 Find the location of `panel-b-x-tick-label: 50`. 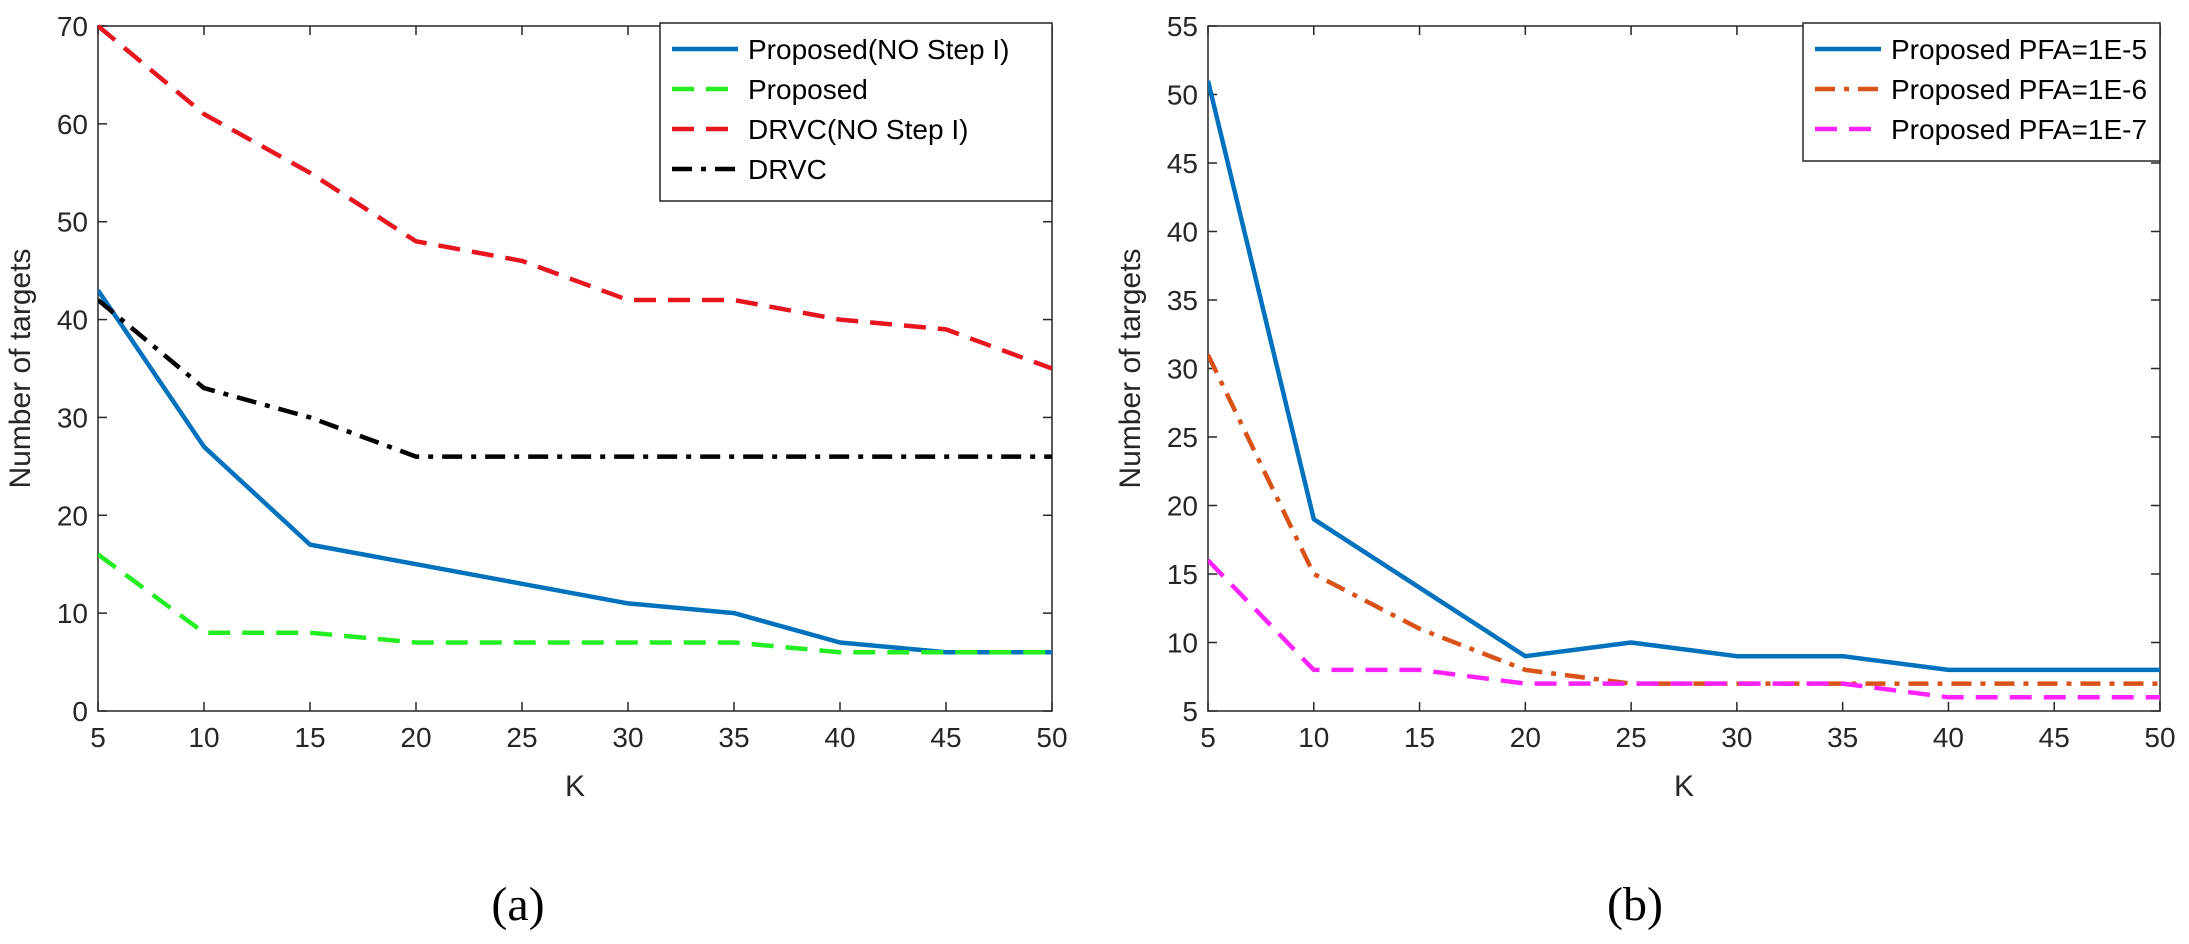

panel-b-x-tick-label: 50 is located at coordinates (2159, 737).